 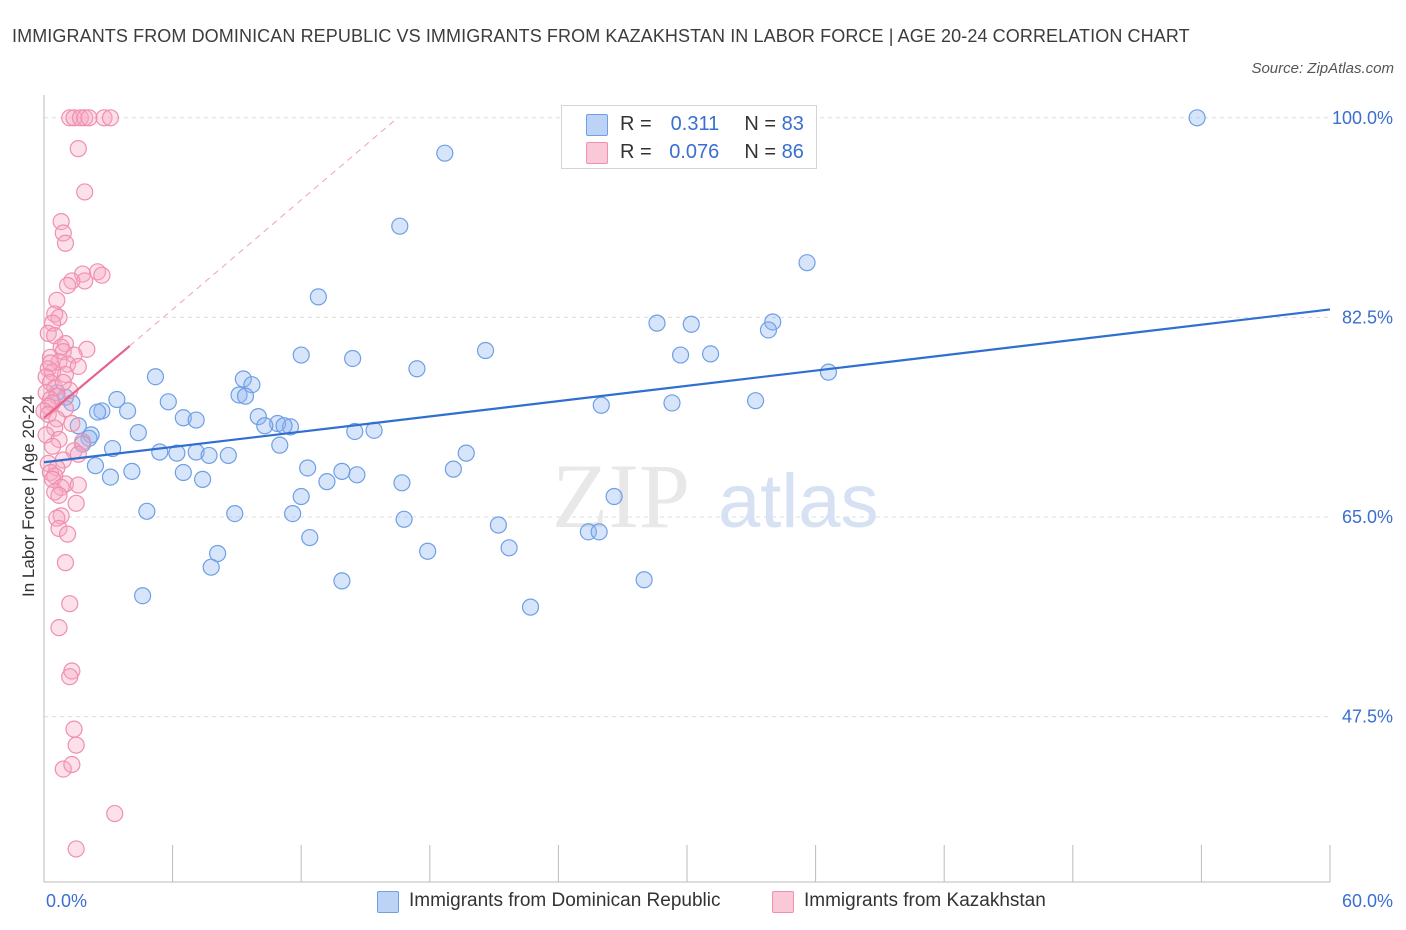 What do you see at coordinates (597, 125) in the screenshot?
I see `legend-swatch-blue` at bounding box center [597, 125].